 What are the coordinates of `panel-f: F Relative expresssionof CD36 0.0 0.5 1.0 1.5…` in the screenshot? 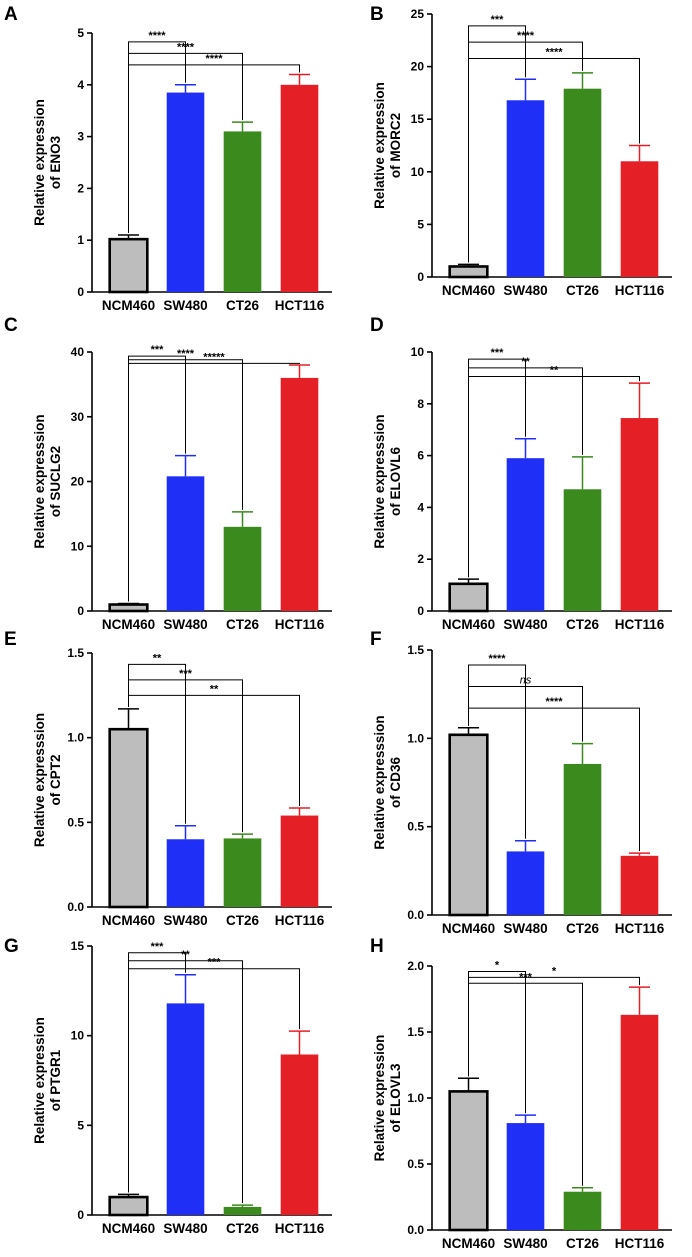 It's located at (521, 782).